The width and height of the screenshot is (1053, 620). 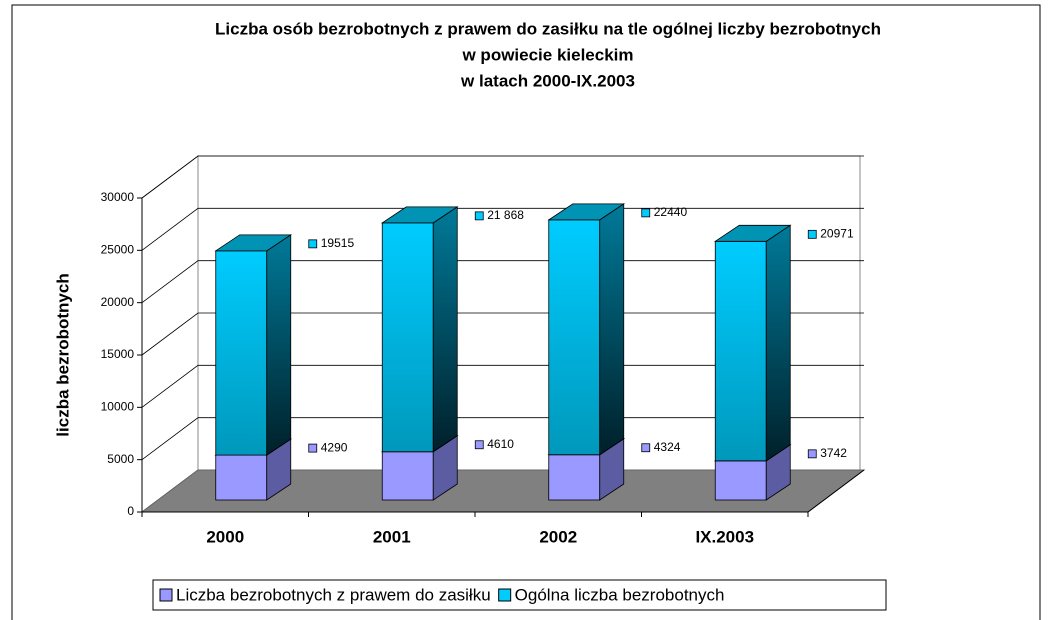 What do you see at coordinates (836, 491) in the screenshot?
I see `x-axis-depth` at bounding box center [836, 491].